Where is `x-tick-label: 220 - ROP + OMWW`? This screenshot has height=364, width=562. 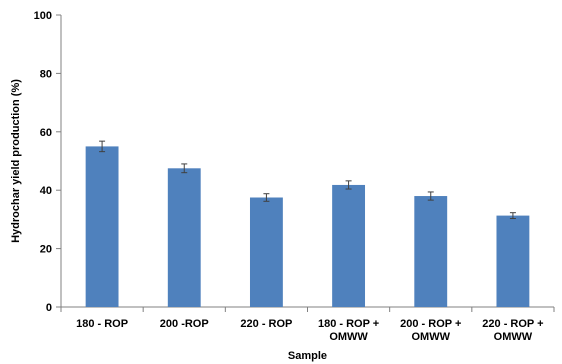
x-tick-label: 220 - ROP + OMWW is located at coordinates (512, 330).